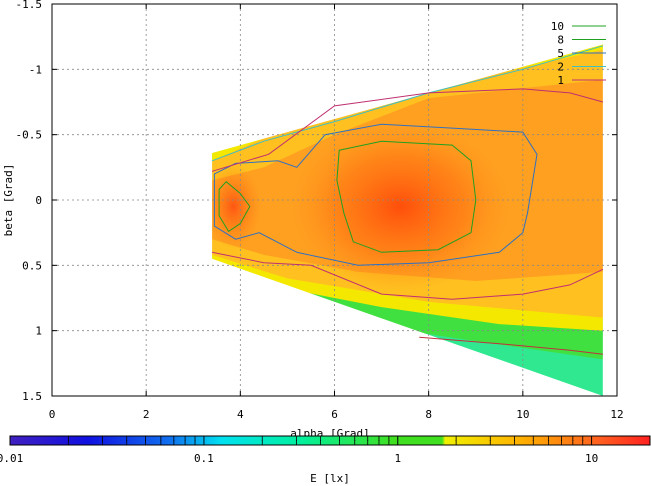 Image resolution: width=651 pixels, height=486 pixels. I want to click on contour-1-upper, so click(407, 130).